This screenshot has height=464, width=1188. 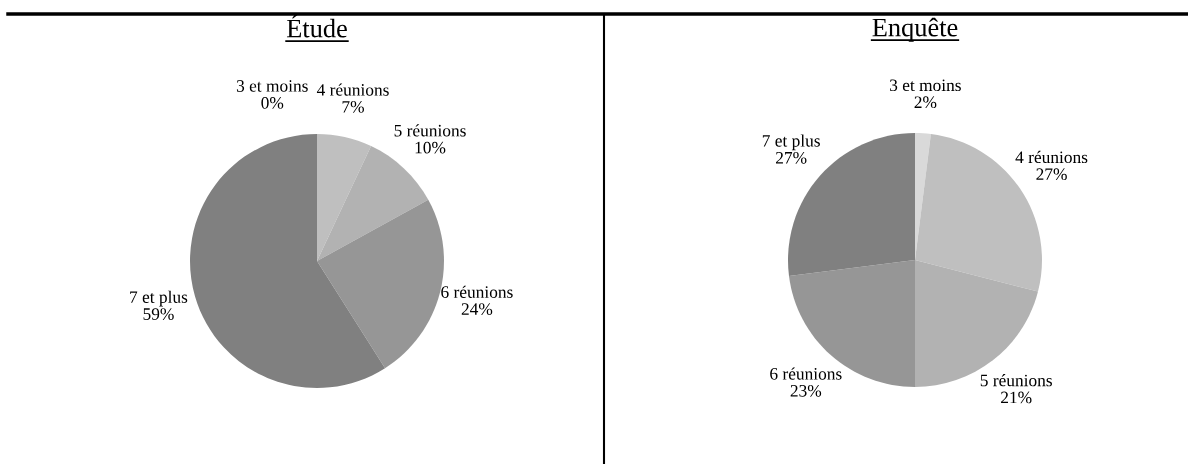 What do you see at coordinates (1016, 397) in the screenshot?
I see `data-label: 21%` at bounding box center [1016, 397].